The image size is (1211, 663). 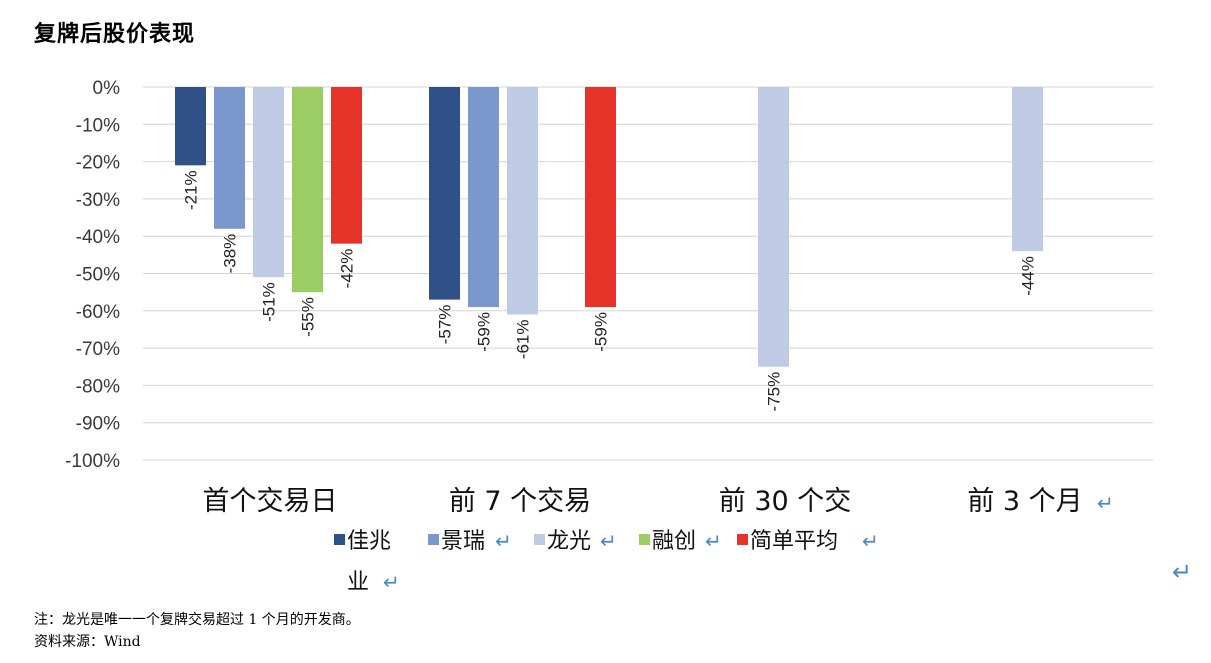 What do you see at coordinates (1027, 169) in the screenshot?
I see `bar-龙光-3` at bounding box center [1027, 169].